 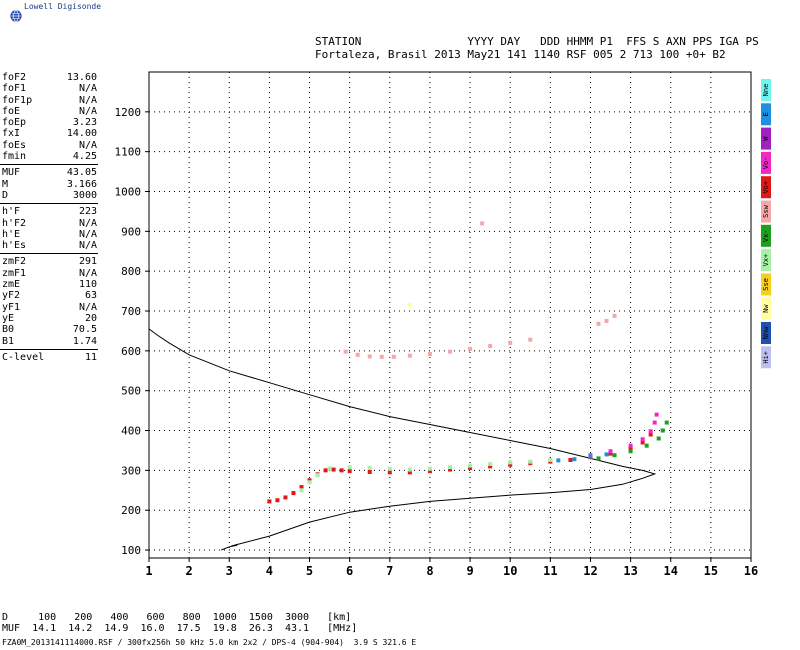 What do you see at coordinates (50, 295) in the screenshot?
I see `param-row: yF2 63` at bounding box center [50, 295].